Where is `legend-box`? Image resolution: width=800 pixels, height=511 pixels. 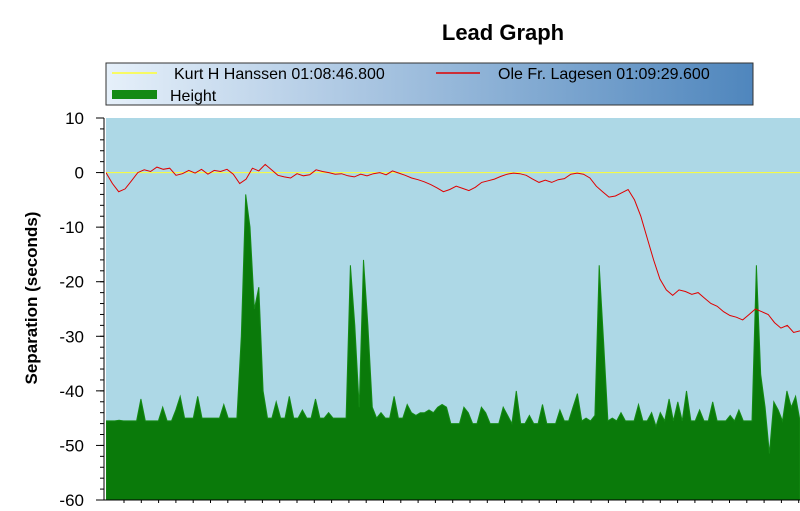 legend-box is located at coordinates (429, 84).